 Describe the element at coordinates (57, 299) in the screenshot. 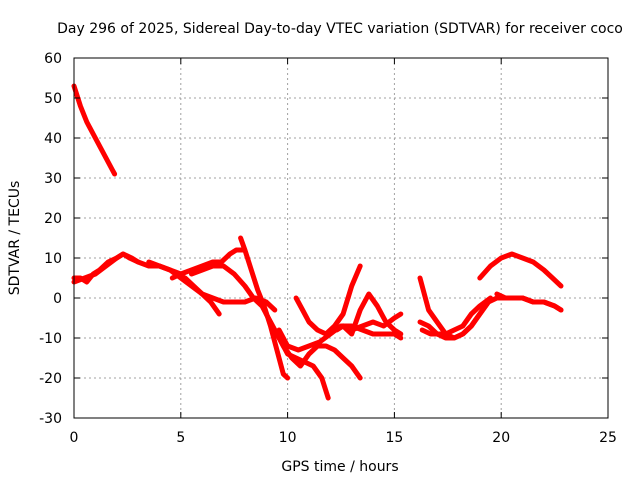

I see `y-tick-label: 0` at that location.